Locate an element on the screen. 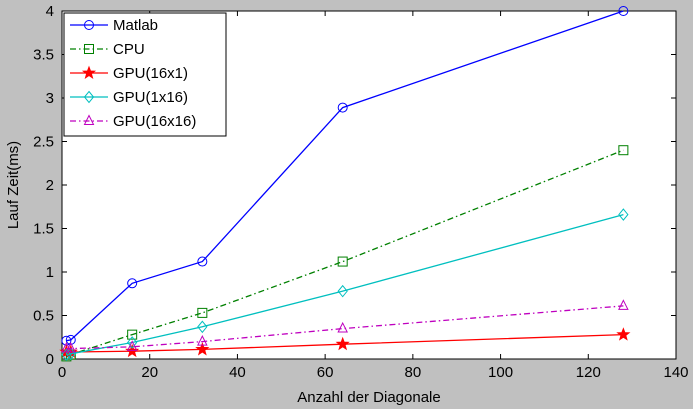 This screenshot has height=409, width=693. legend-label: Matlab is located at coordinates (135, 25).